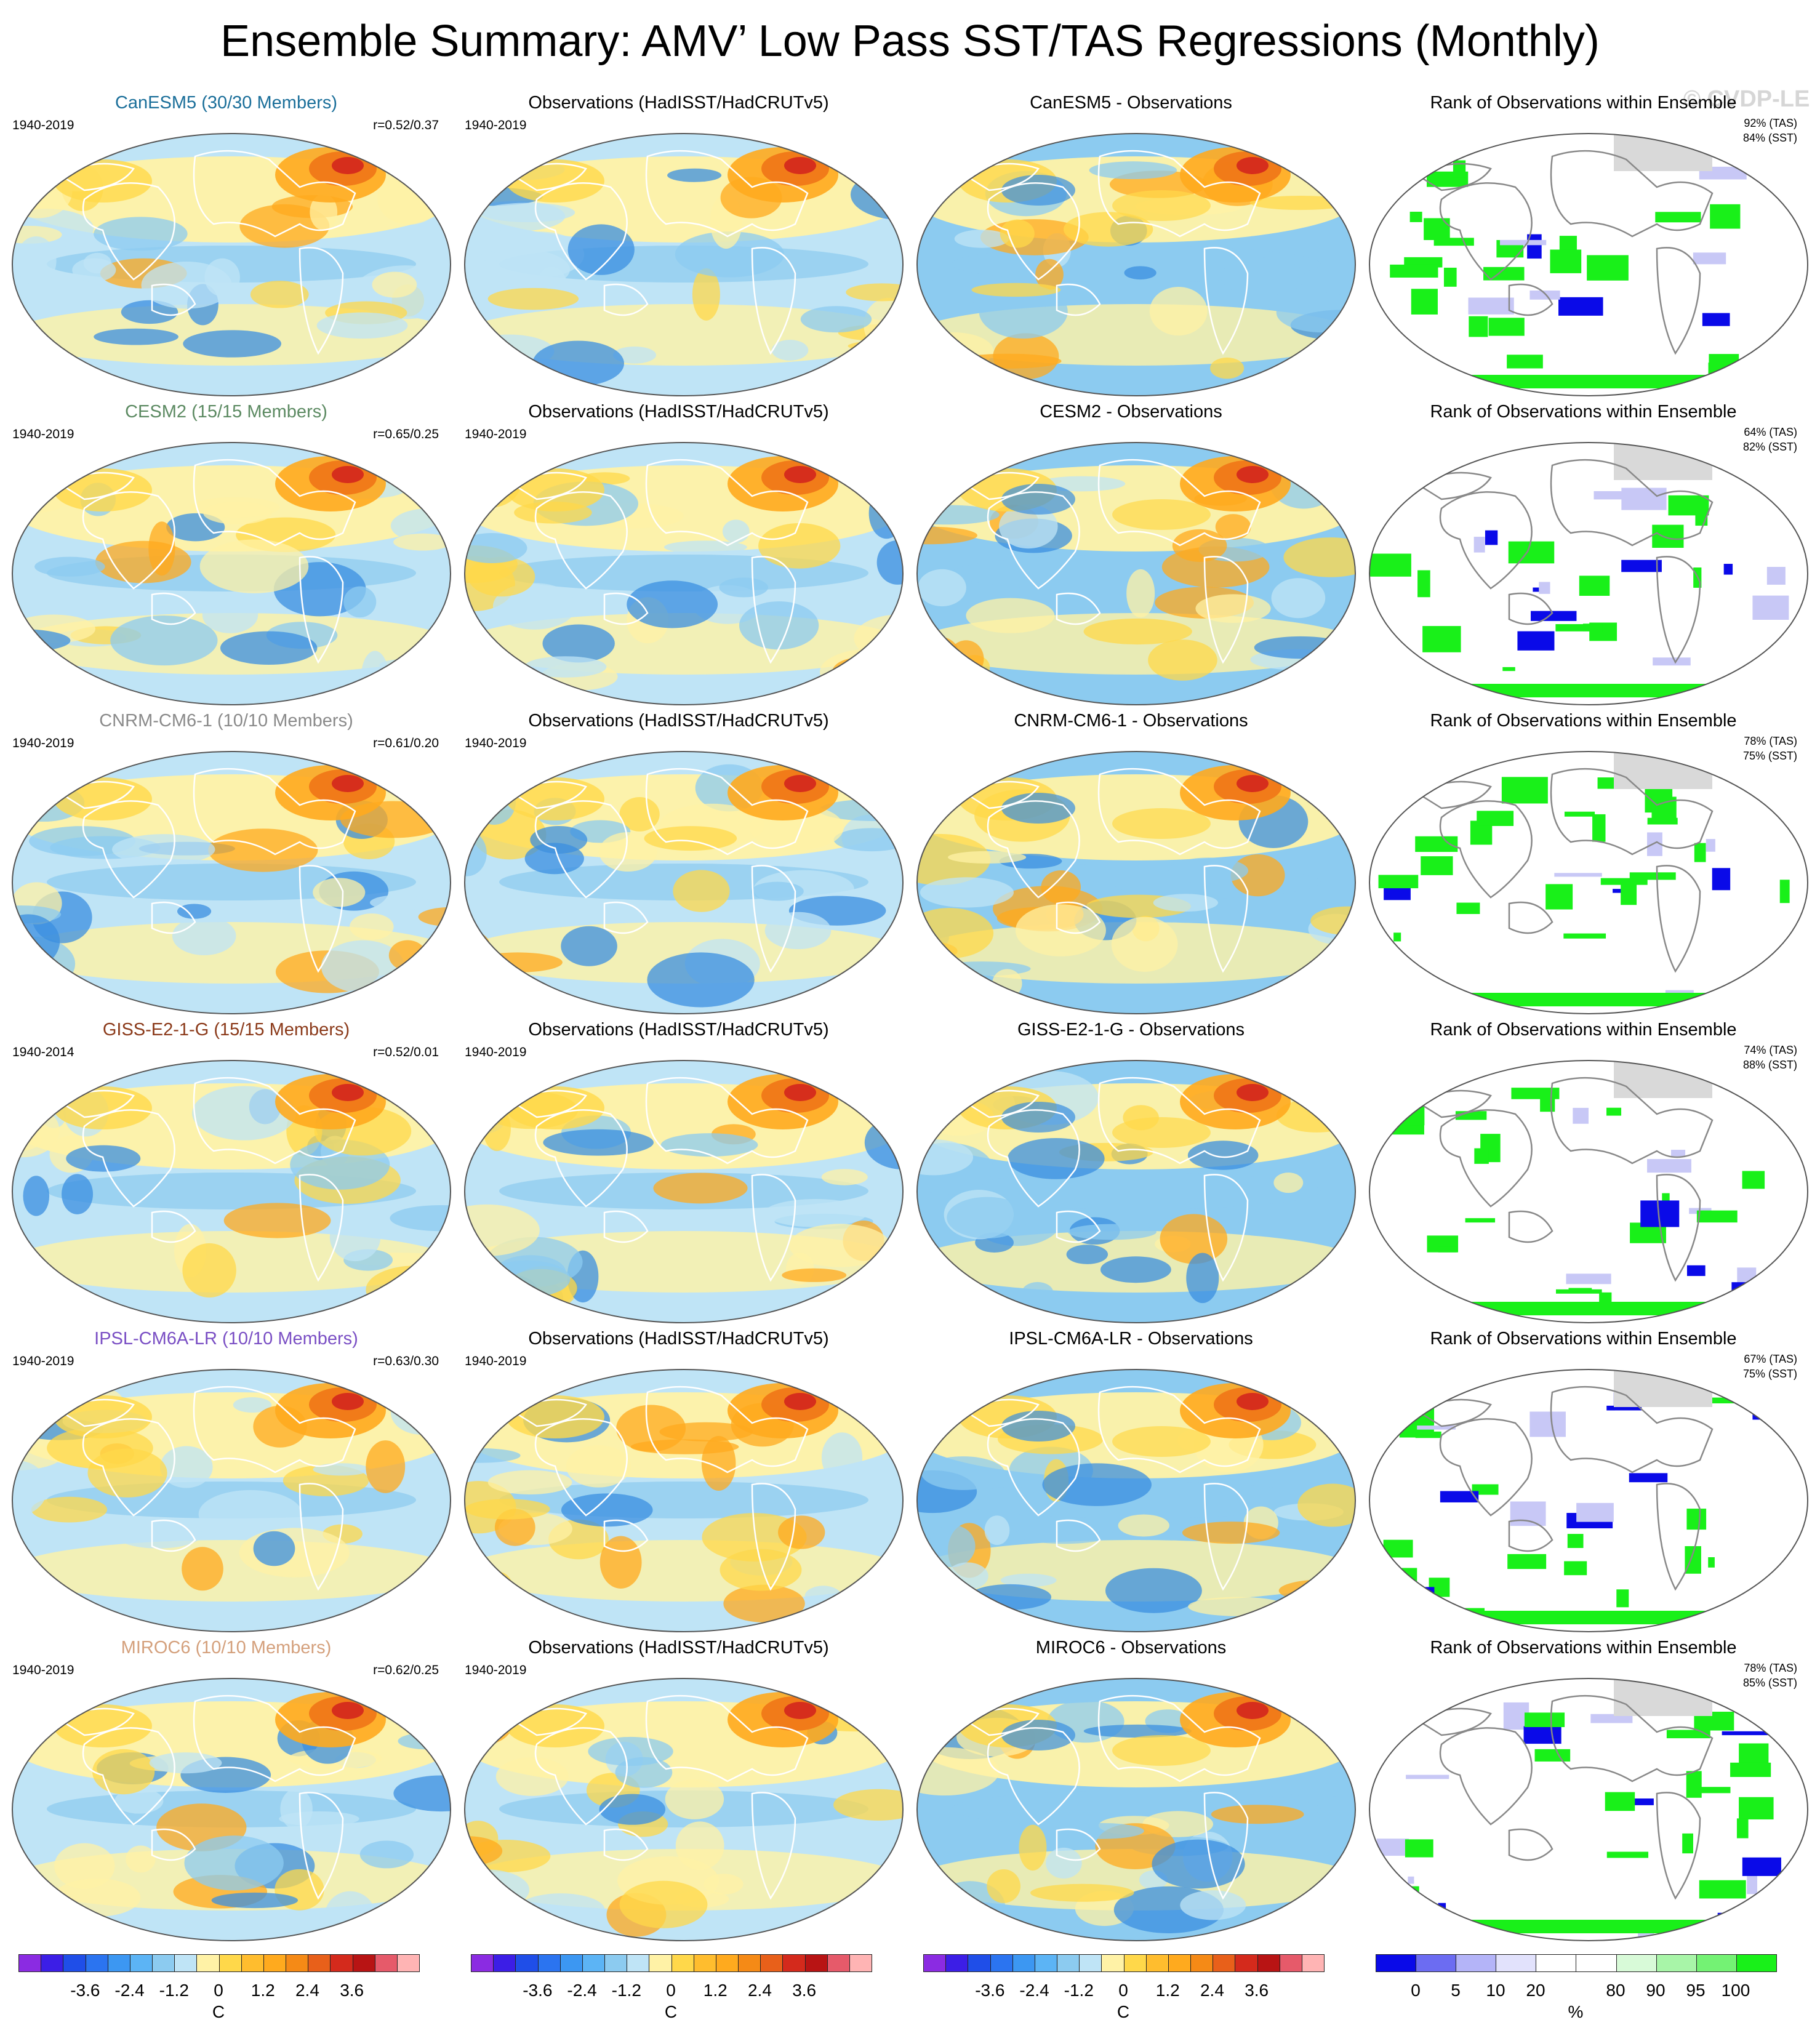 This screenshot has width=1820, height=2041. I want to click on panel-title: CNRM-CM6-1 (10/10 Members), so click(226, 721).